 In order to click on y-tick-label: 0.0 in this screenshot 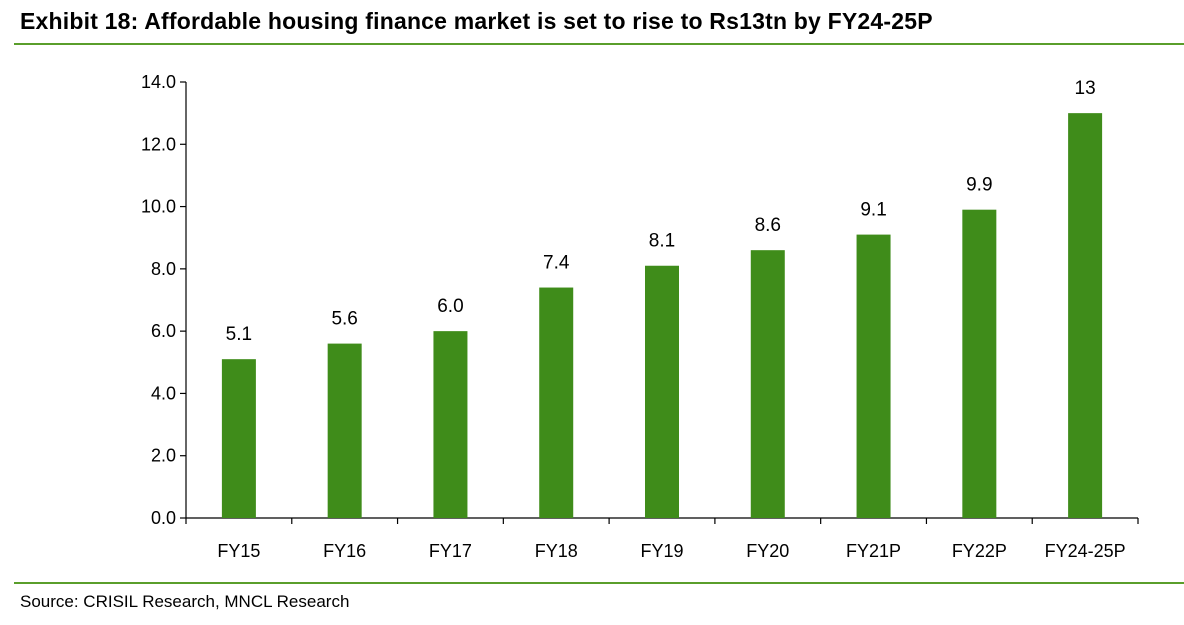, I will do `click(163, 518)`.